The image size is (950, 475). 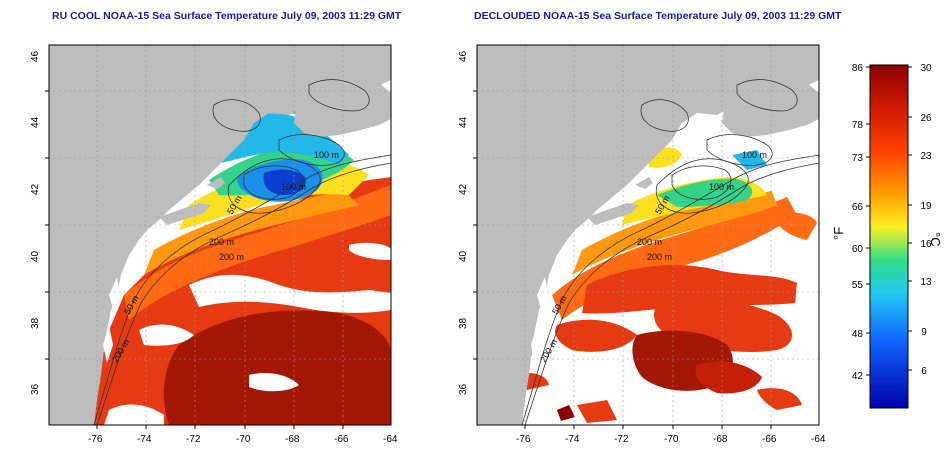 I want to click on right-lon-tick: -64, so click(x=818, y=439).